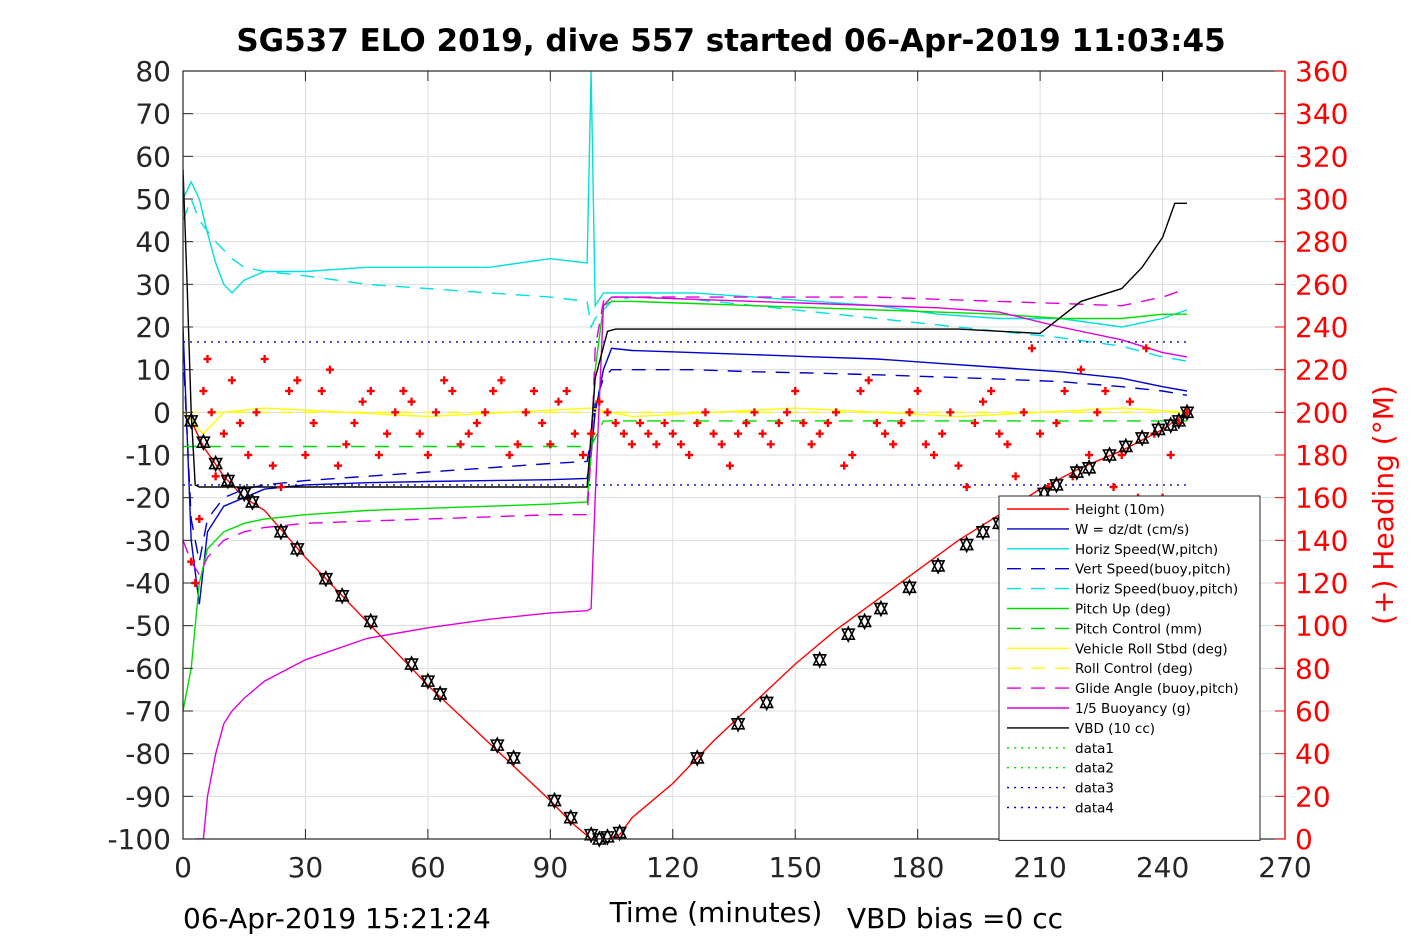  I want to click on legend-entry: Vert Speed(buoy,pitch), so click(1153, 570).